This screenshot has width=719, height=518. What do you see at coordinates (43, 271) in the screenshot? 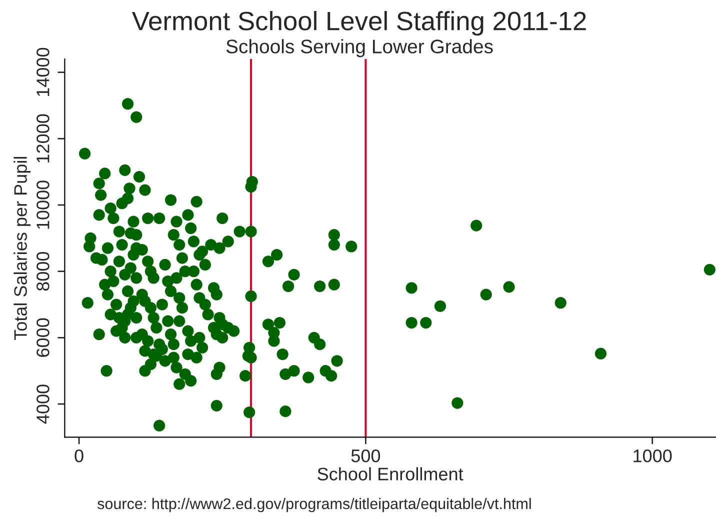
I see `y-tick-label: 8000` at bounding box center [43, 271].